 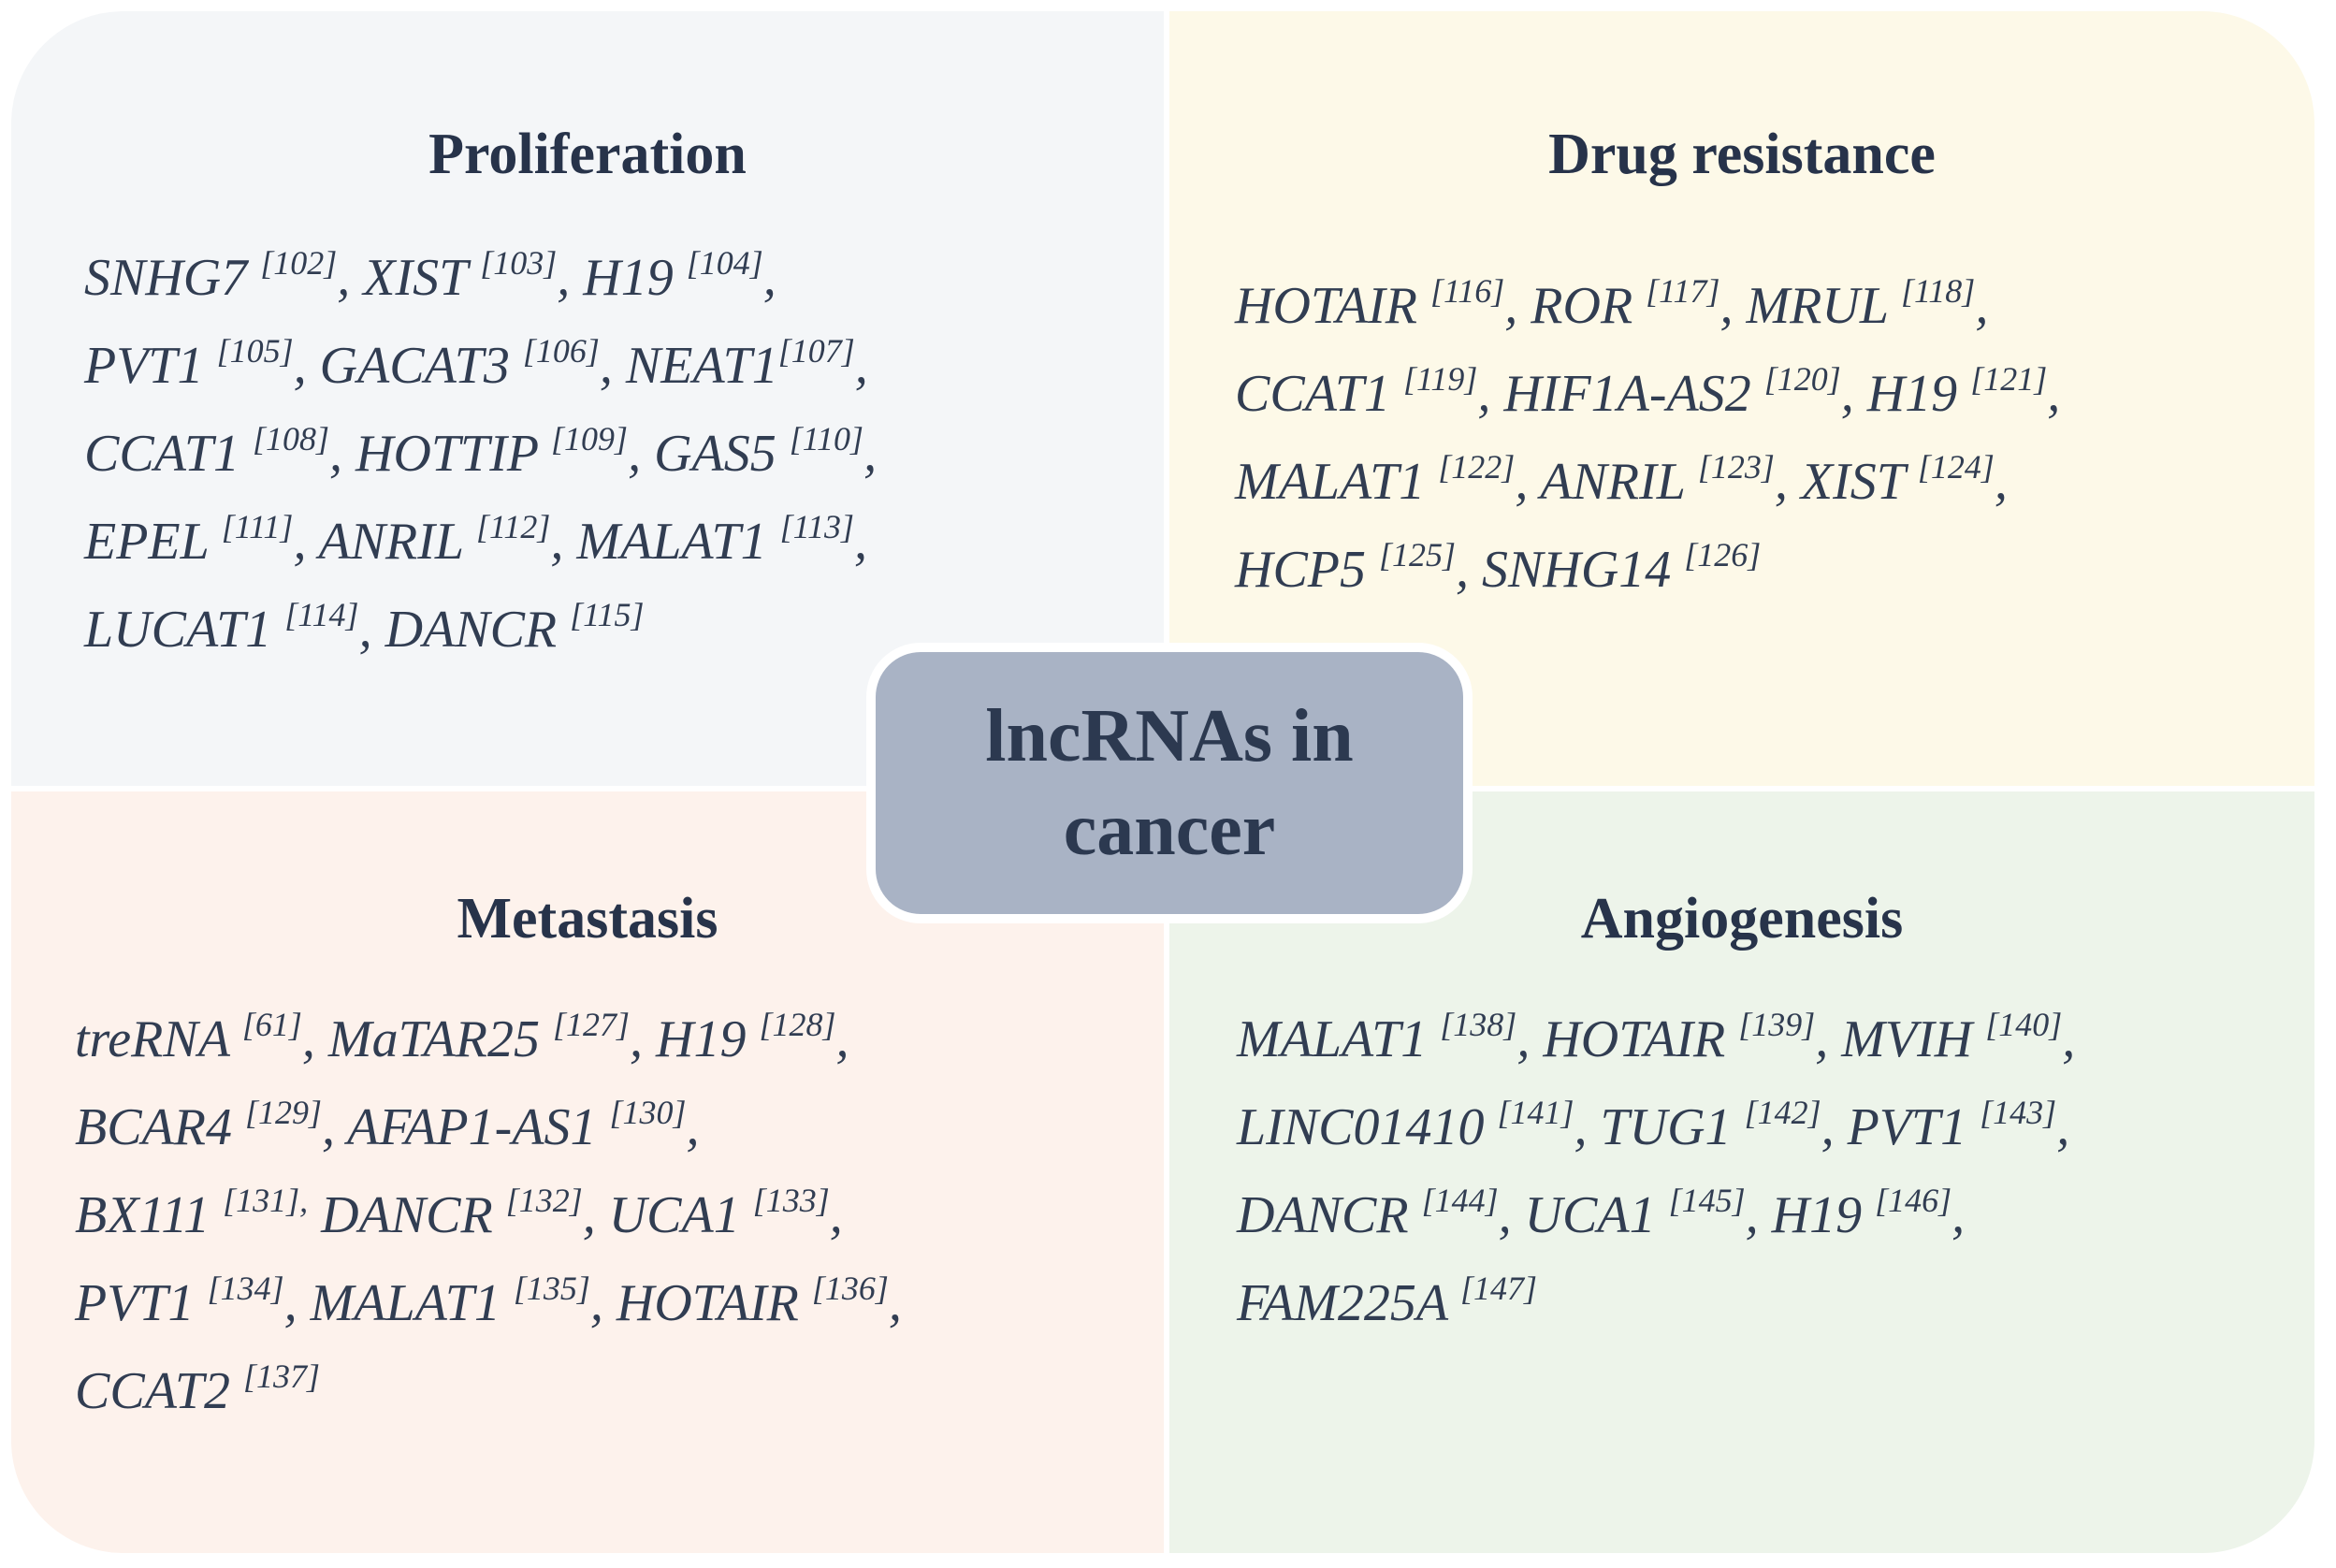 I want to click on reference-superscript: [132], so click(x=544, y=1201).